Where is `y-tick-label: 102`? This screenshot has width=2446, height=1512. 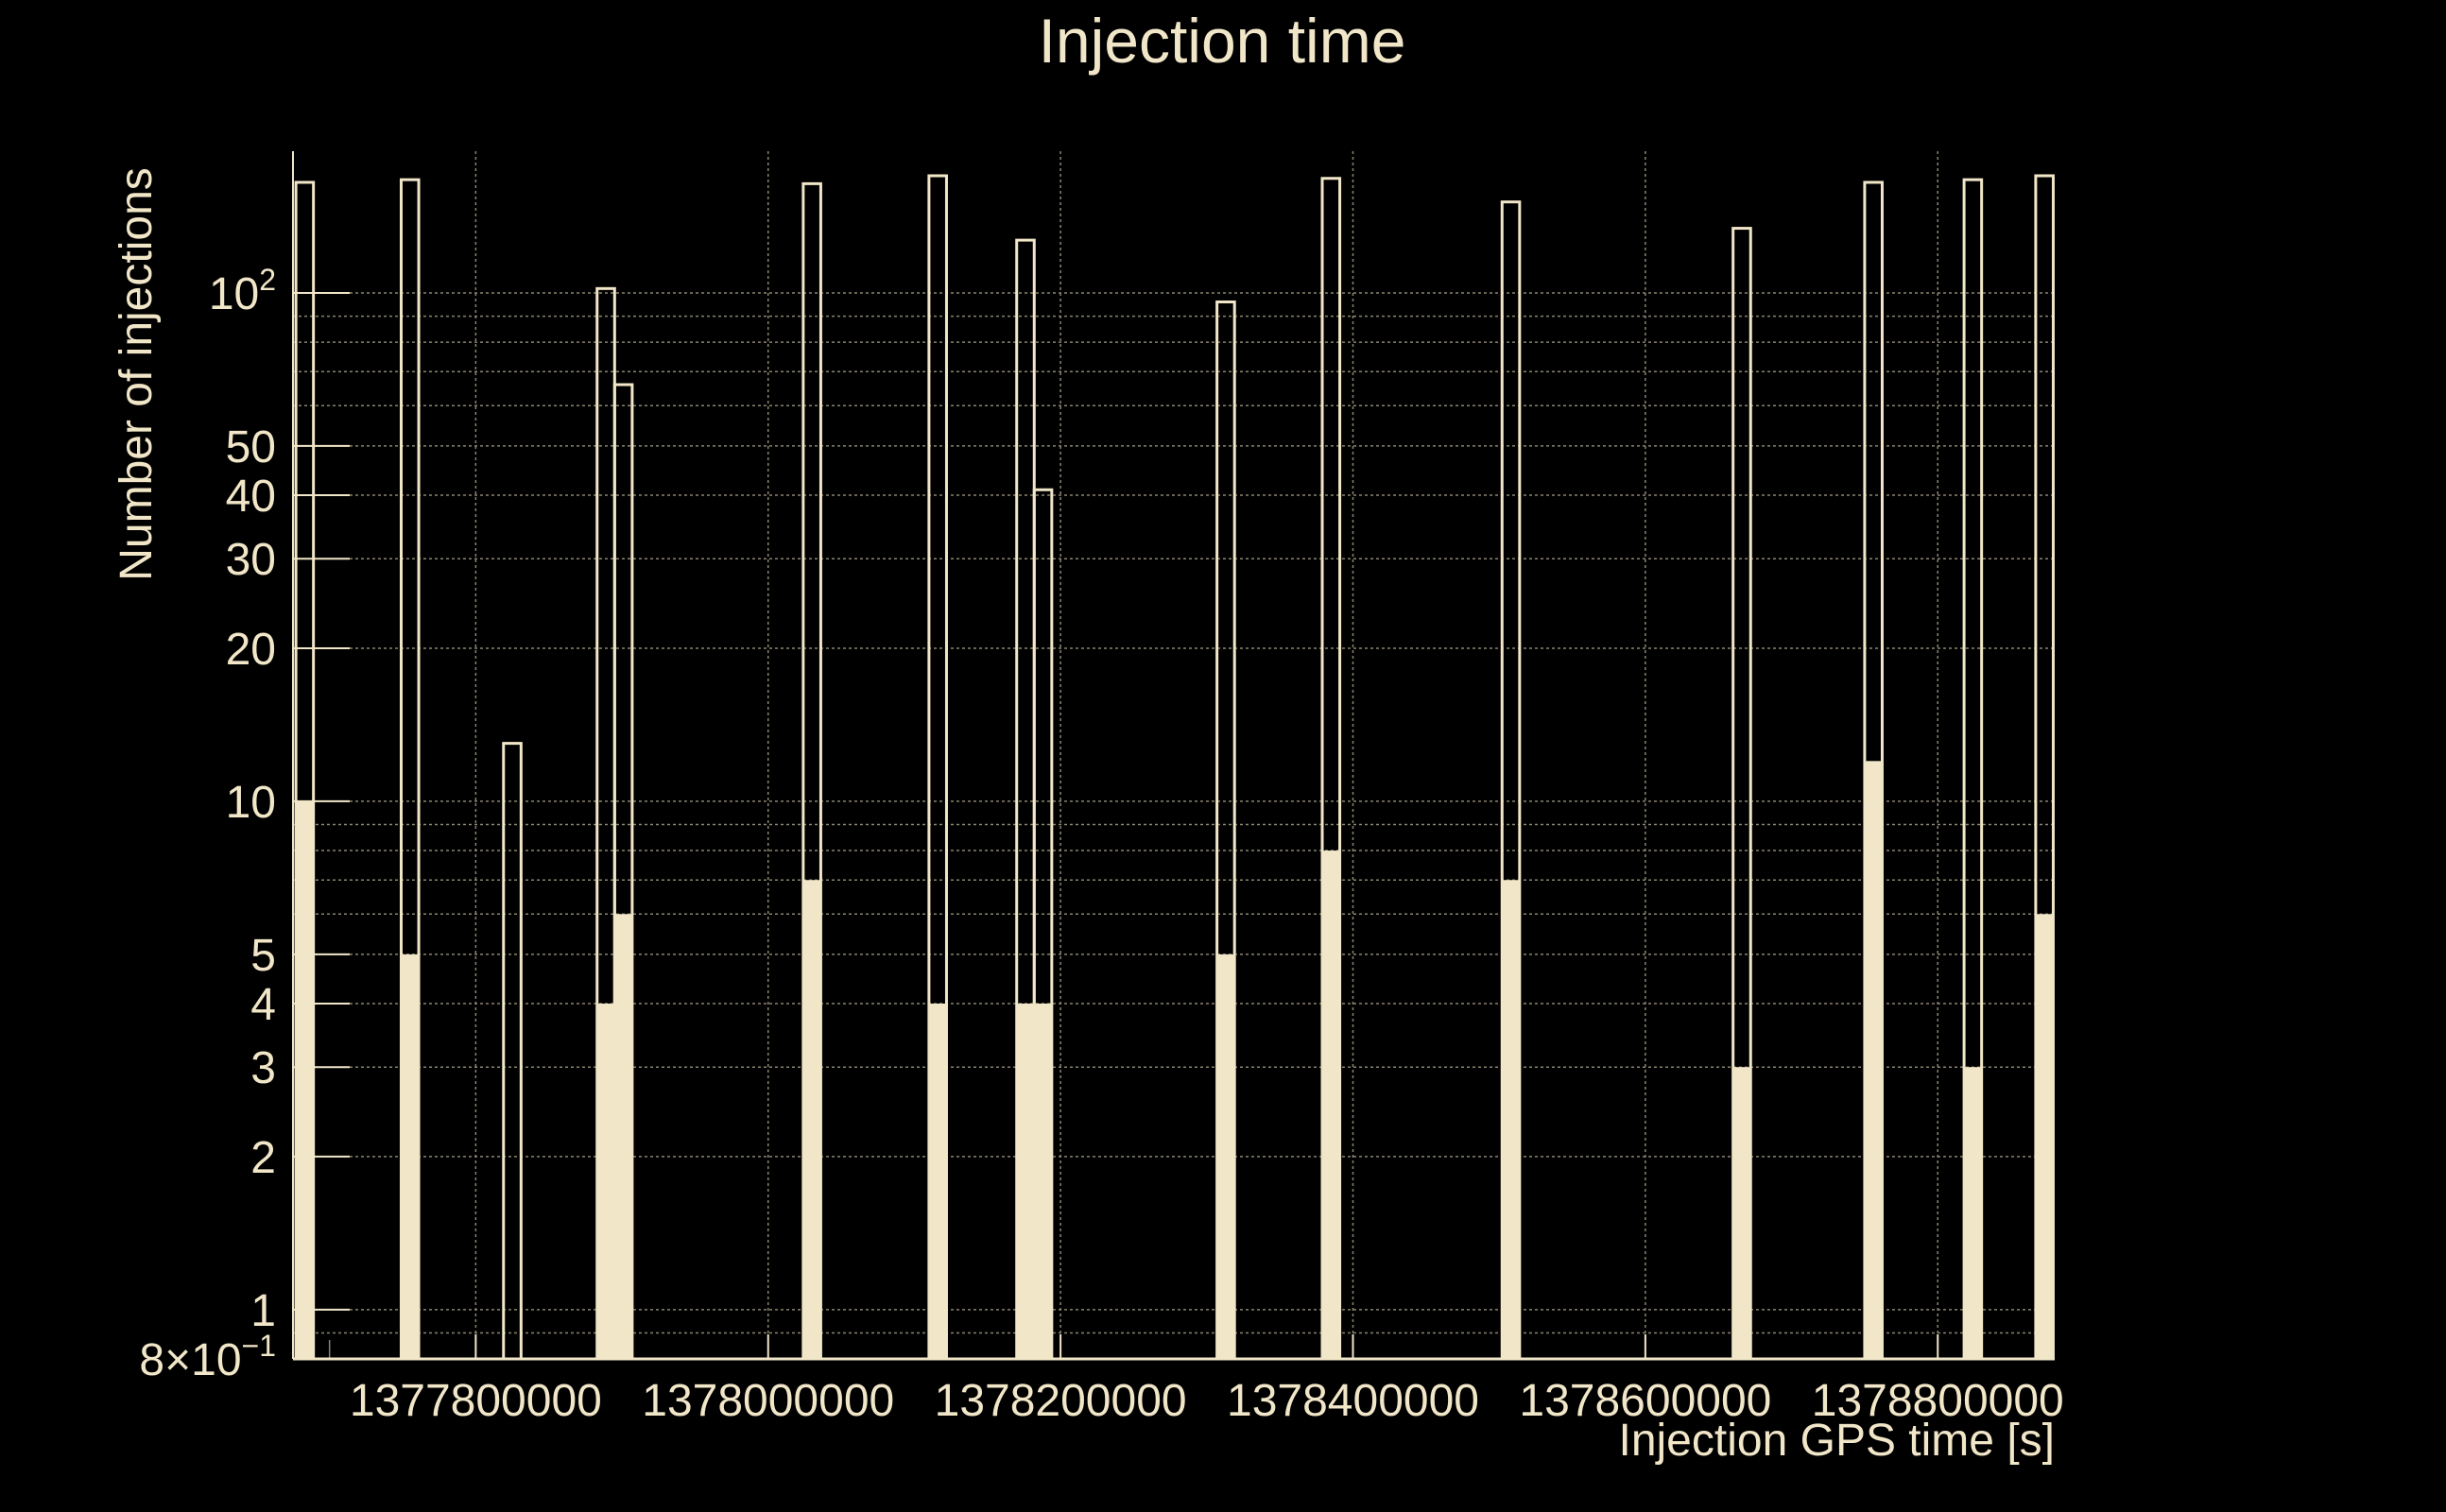 y-tick-label: 102 is located at coordinates (243, 291).